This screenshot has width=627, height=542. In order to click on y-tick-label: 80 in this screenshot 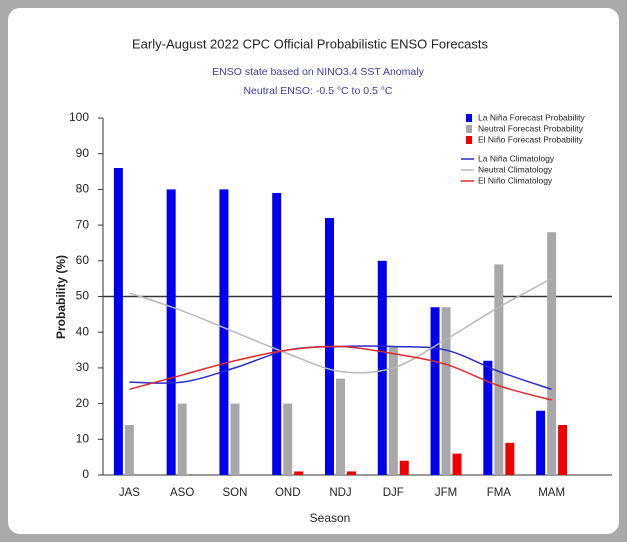, I will do `click(83, 189)`.